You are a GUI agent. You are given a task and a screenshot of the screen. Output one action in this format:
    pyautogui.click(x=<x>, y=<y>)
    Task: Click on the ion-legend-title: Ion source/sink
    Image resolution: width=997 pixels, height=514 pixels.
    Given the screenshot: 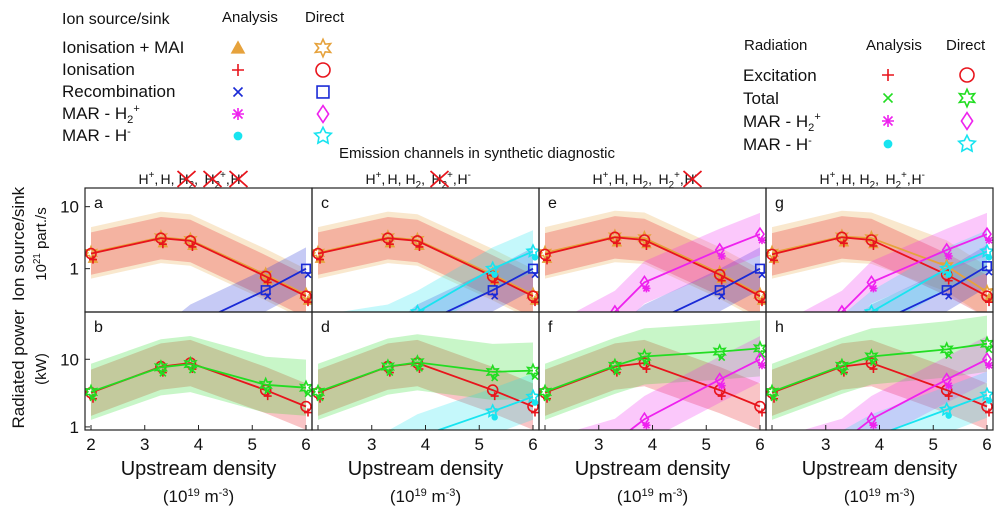 What is the action you would take?
    pyautogui.click(x=116, y=19)
    